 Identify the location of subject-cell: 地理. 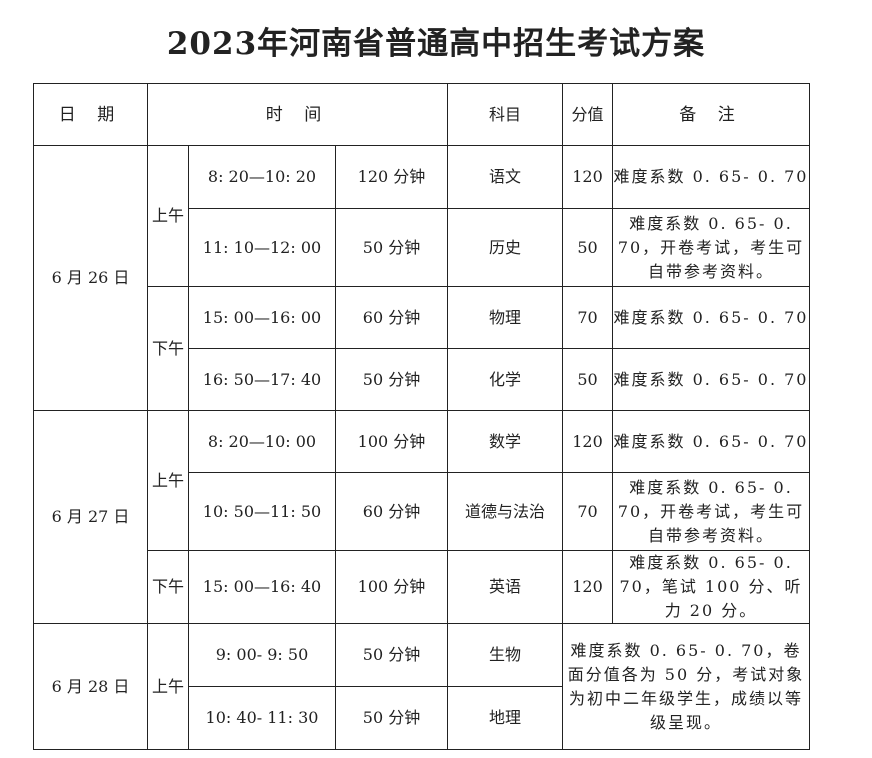
(505, 718).